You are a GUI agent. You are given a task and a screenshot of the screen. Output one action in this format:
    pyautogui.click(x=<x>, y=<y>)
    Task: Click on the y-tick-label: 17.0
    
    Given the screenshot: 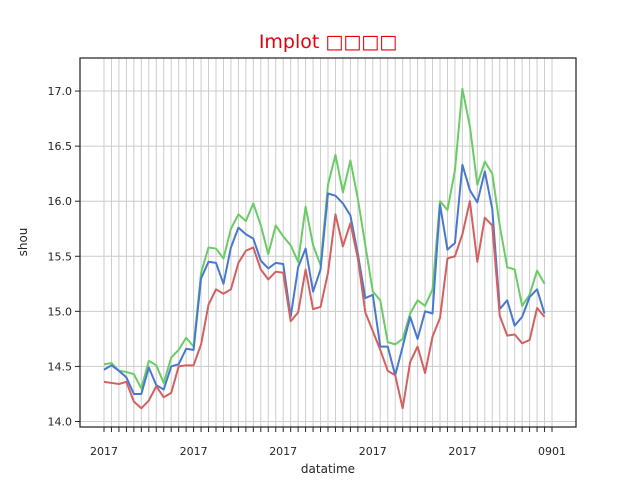 What is the action you would take?
    pyautogui.click(x=60, y=91)
    